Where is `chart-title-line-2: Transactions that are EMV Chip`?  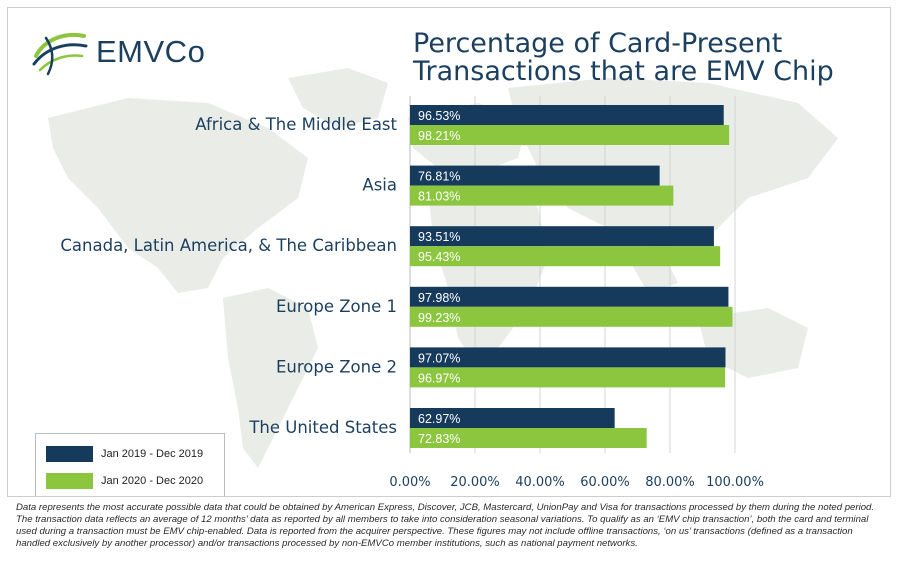 chart-title-line-2: Transactions that are EMV Chip is located at coordinates (623, 71).